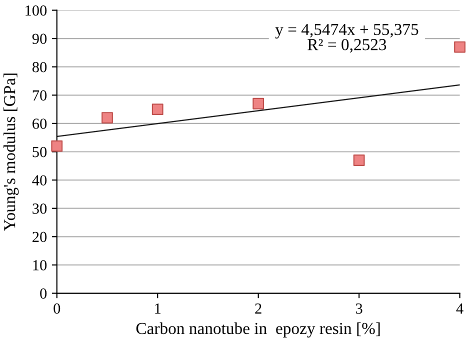 The height and width of the screenshot is (341, 474). What do you see at coordinates (39, 152) in the screenshot?
I see `y-tick-label: 50` at bounding box center [39, 152].